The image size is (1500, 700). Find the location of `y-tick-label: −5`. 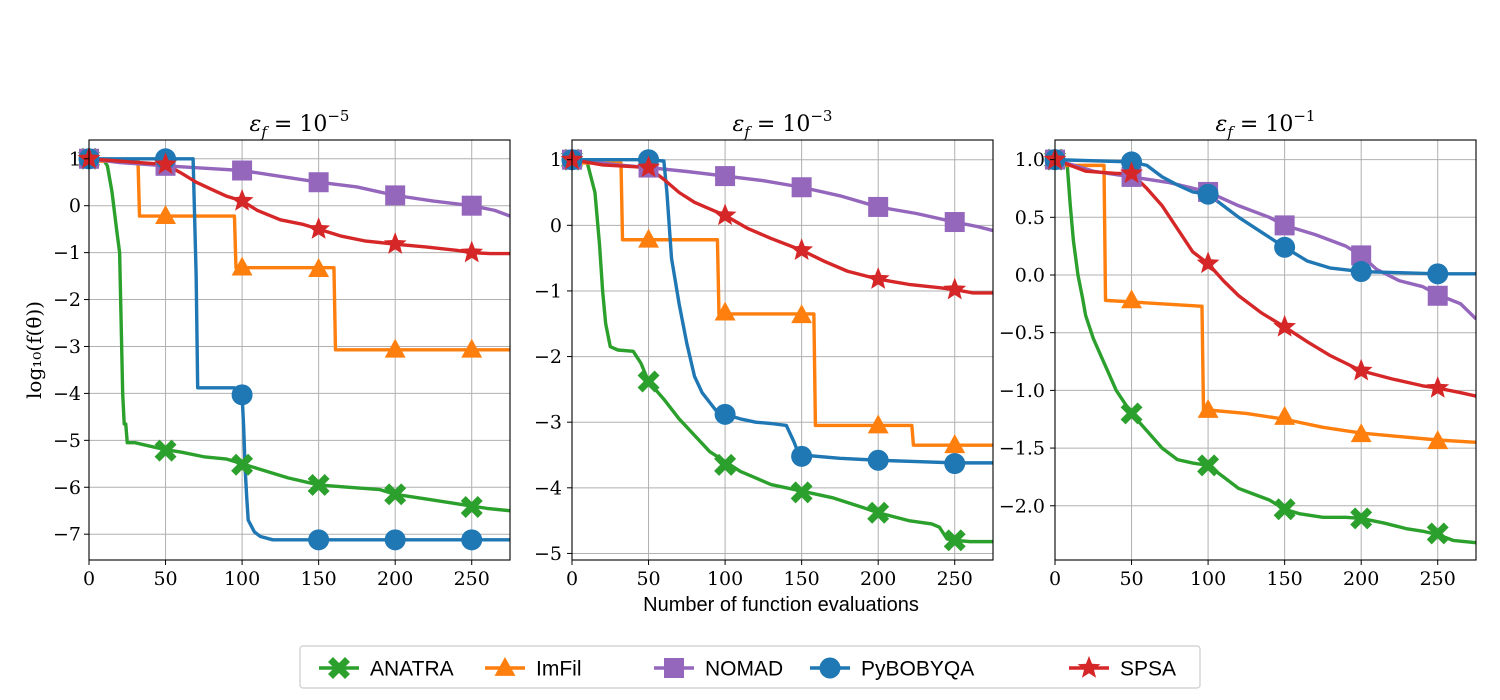

y-tick-label: −5 is located at coordinates (548, 554).